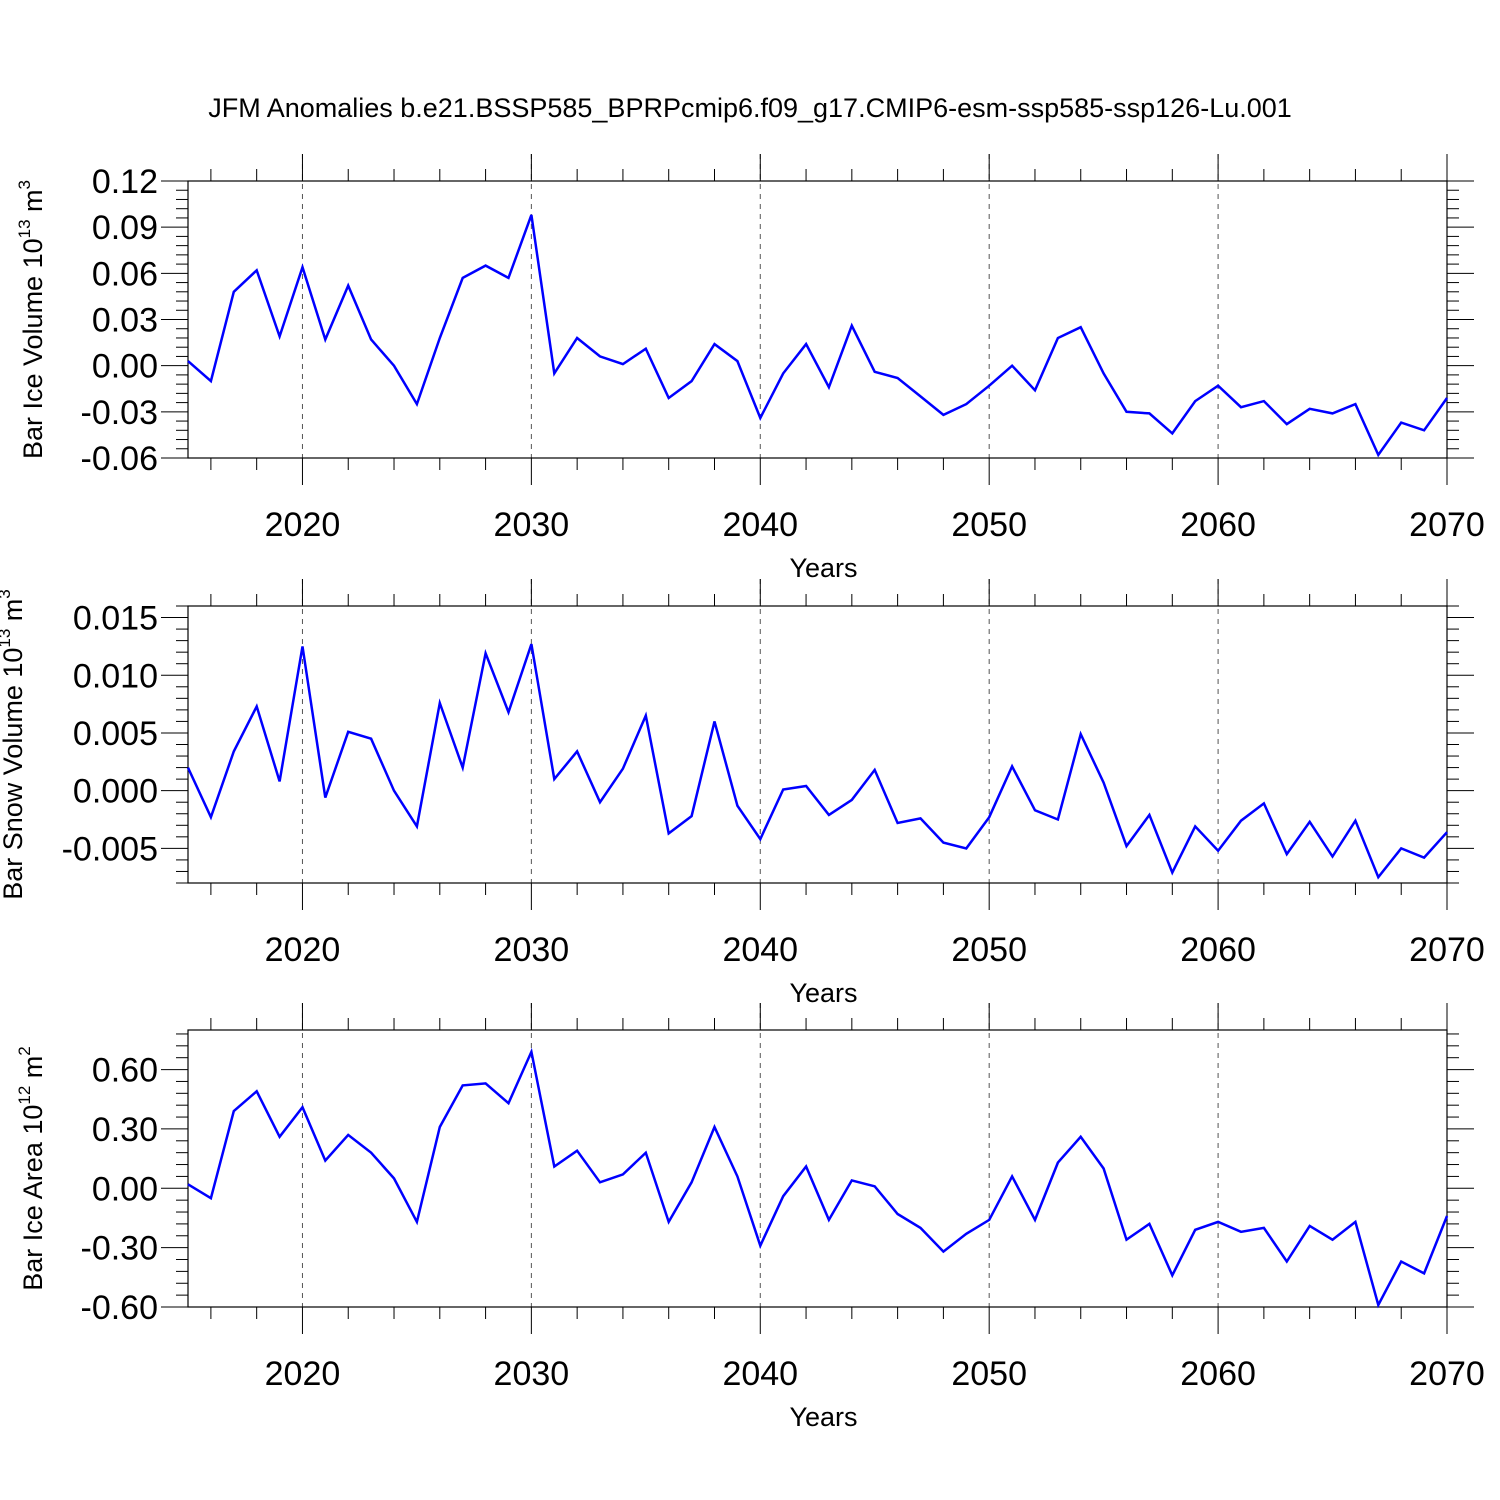  What do you see at coordinates (125, 182) in the screenshot?
I see `y-tick-label: 0.12` at bounding box center [125, 182].